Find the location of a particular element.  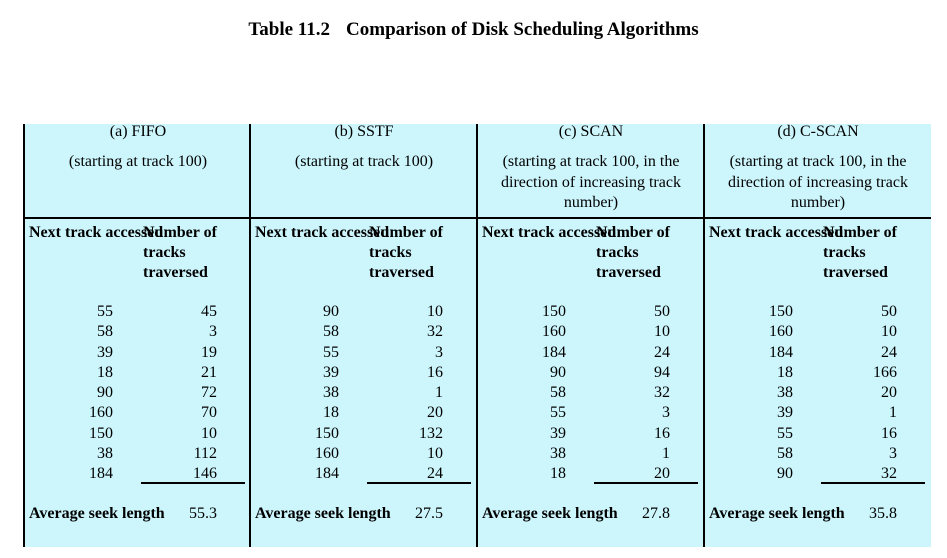

data-rows: 55 45 58 3 39 19 18 21 90 72 160 70 150 10 38 112 184 146 is located at coordinates (138, 393).